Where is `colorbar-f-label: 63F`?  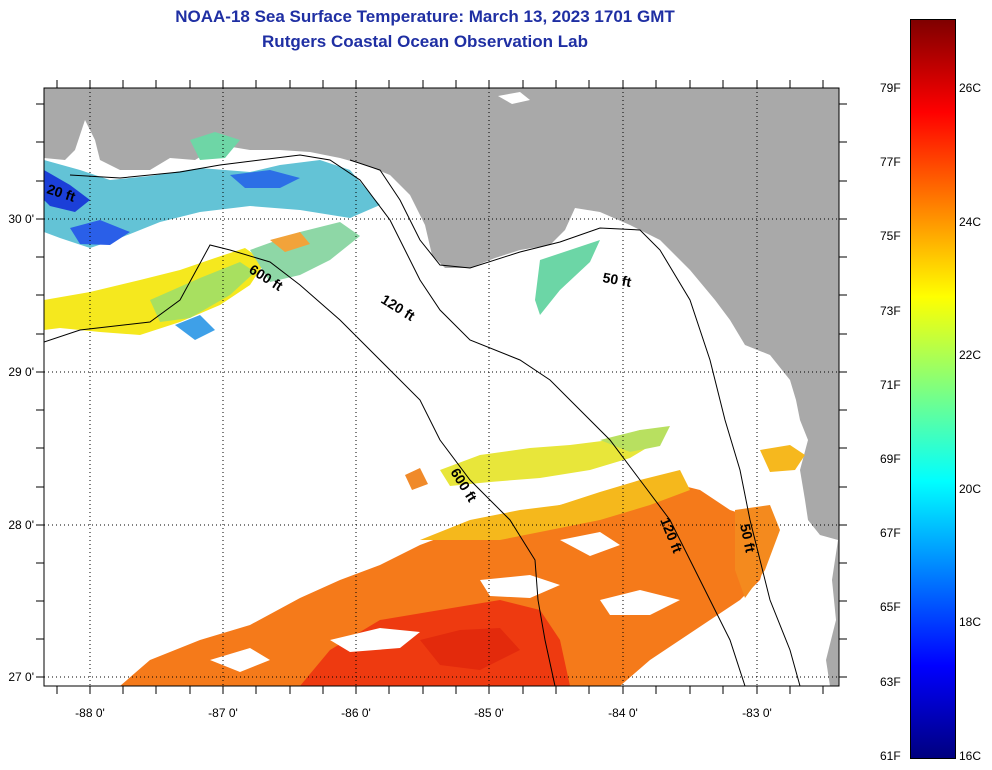 colorbar-f-label: 63F is located at coordinates (890, 682).